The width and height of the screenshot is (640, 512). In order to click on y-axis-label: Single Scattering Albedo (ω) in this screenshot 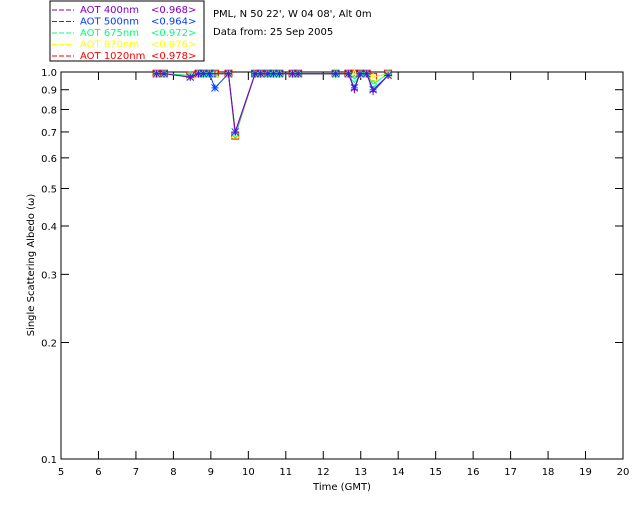, I will do `click(31, 265)`.